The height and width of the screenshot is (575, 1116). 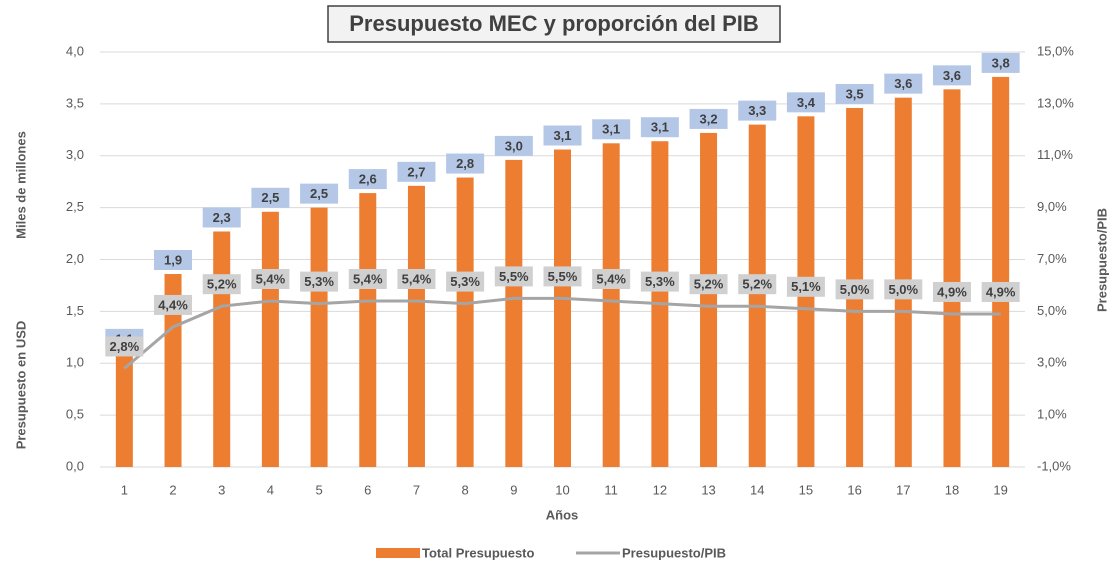 I want to click on x-tick-label: 2, so click(x=172, y=489).